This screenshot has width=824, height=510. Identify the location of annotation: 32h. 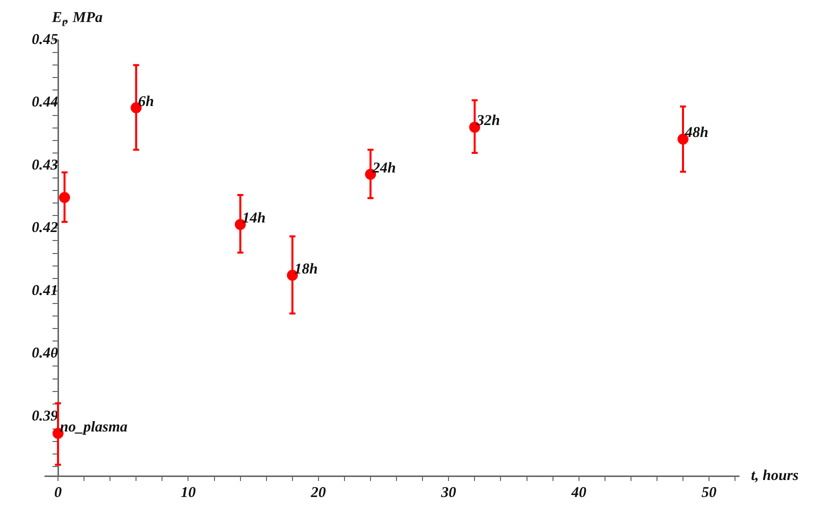
(488, 121).